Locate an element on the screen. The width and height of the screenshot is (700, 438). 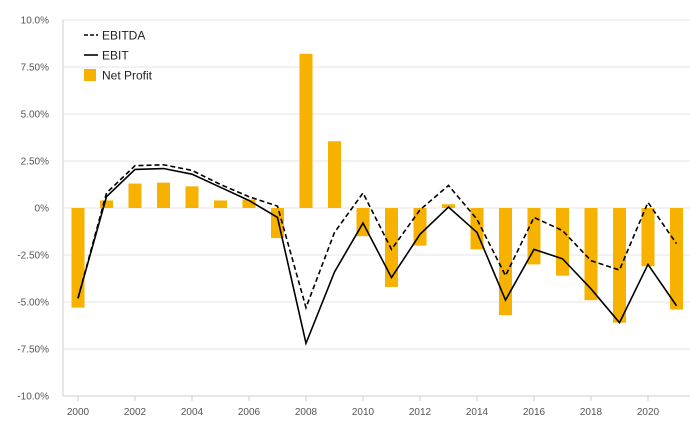
x-tick-label: 2012 is located at coordinates (420, 412).